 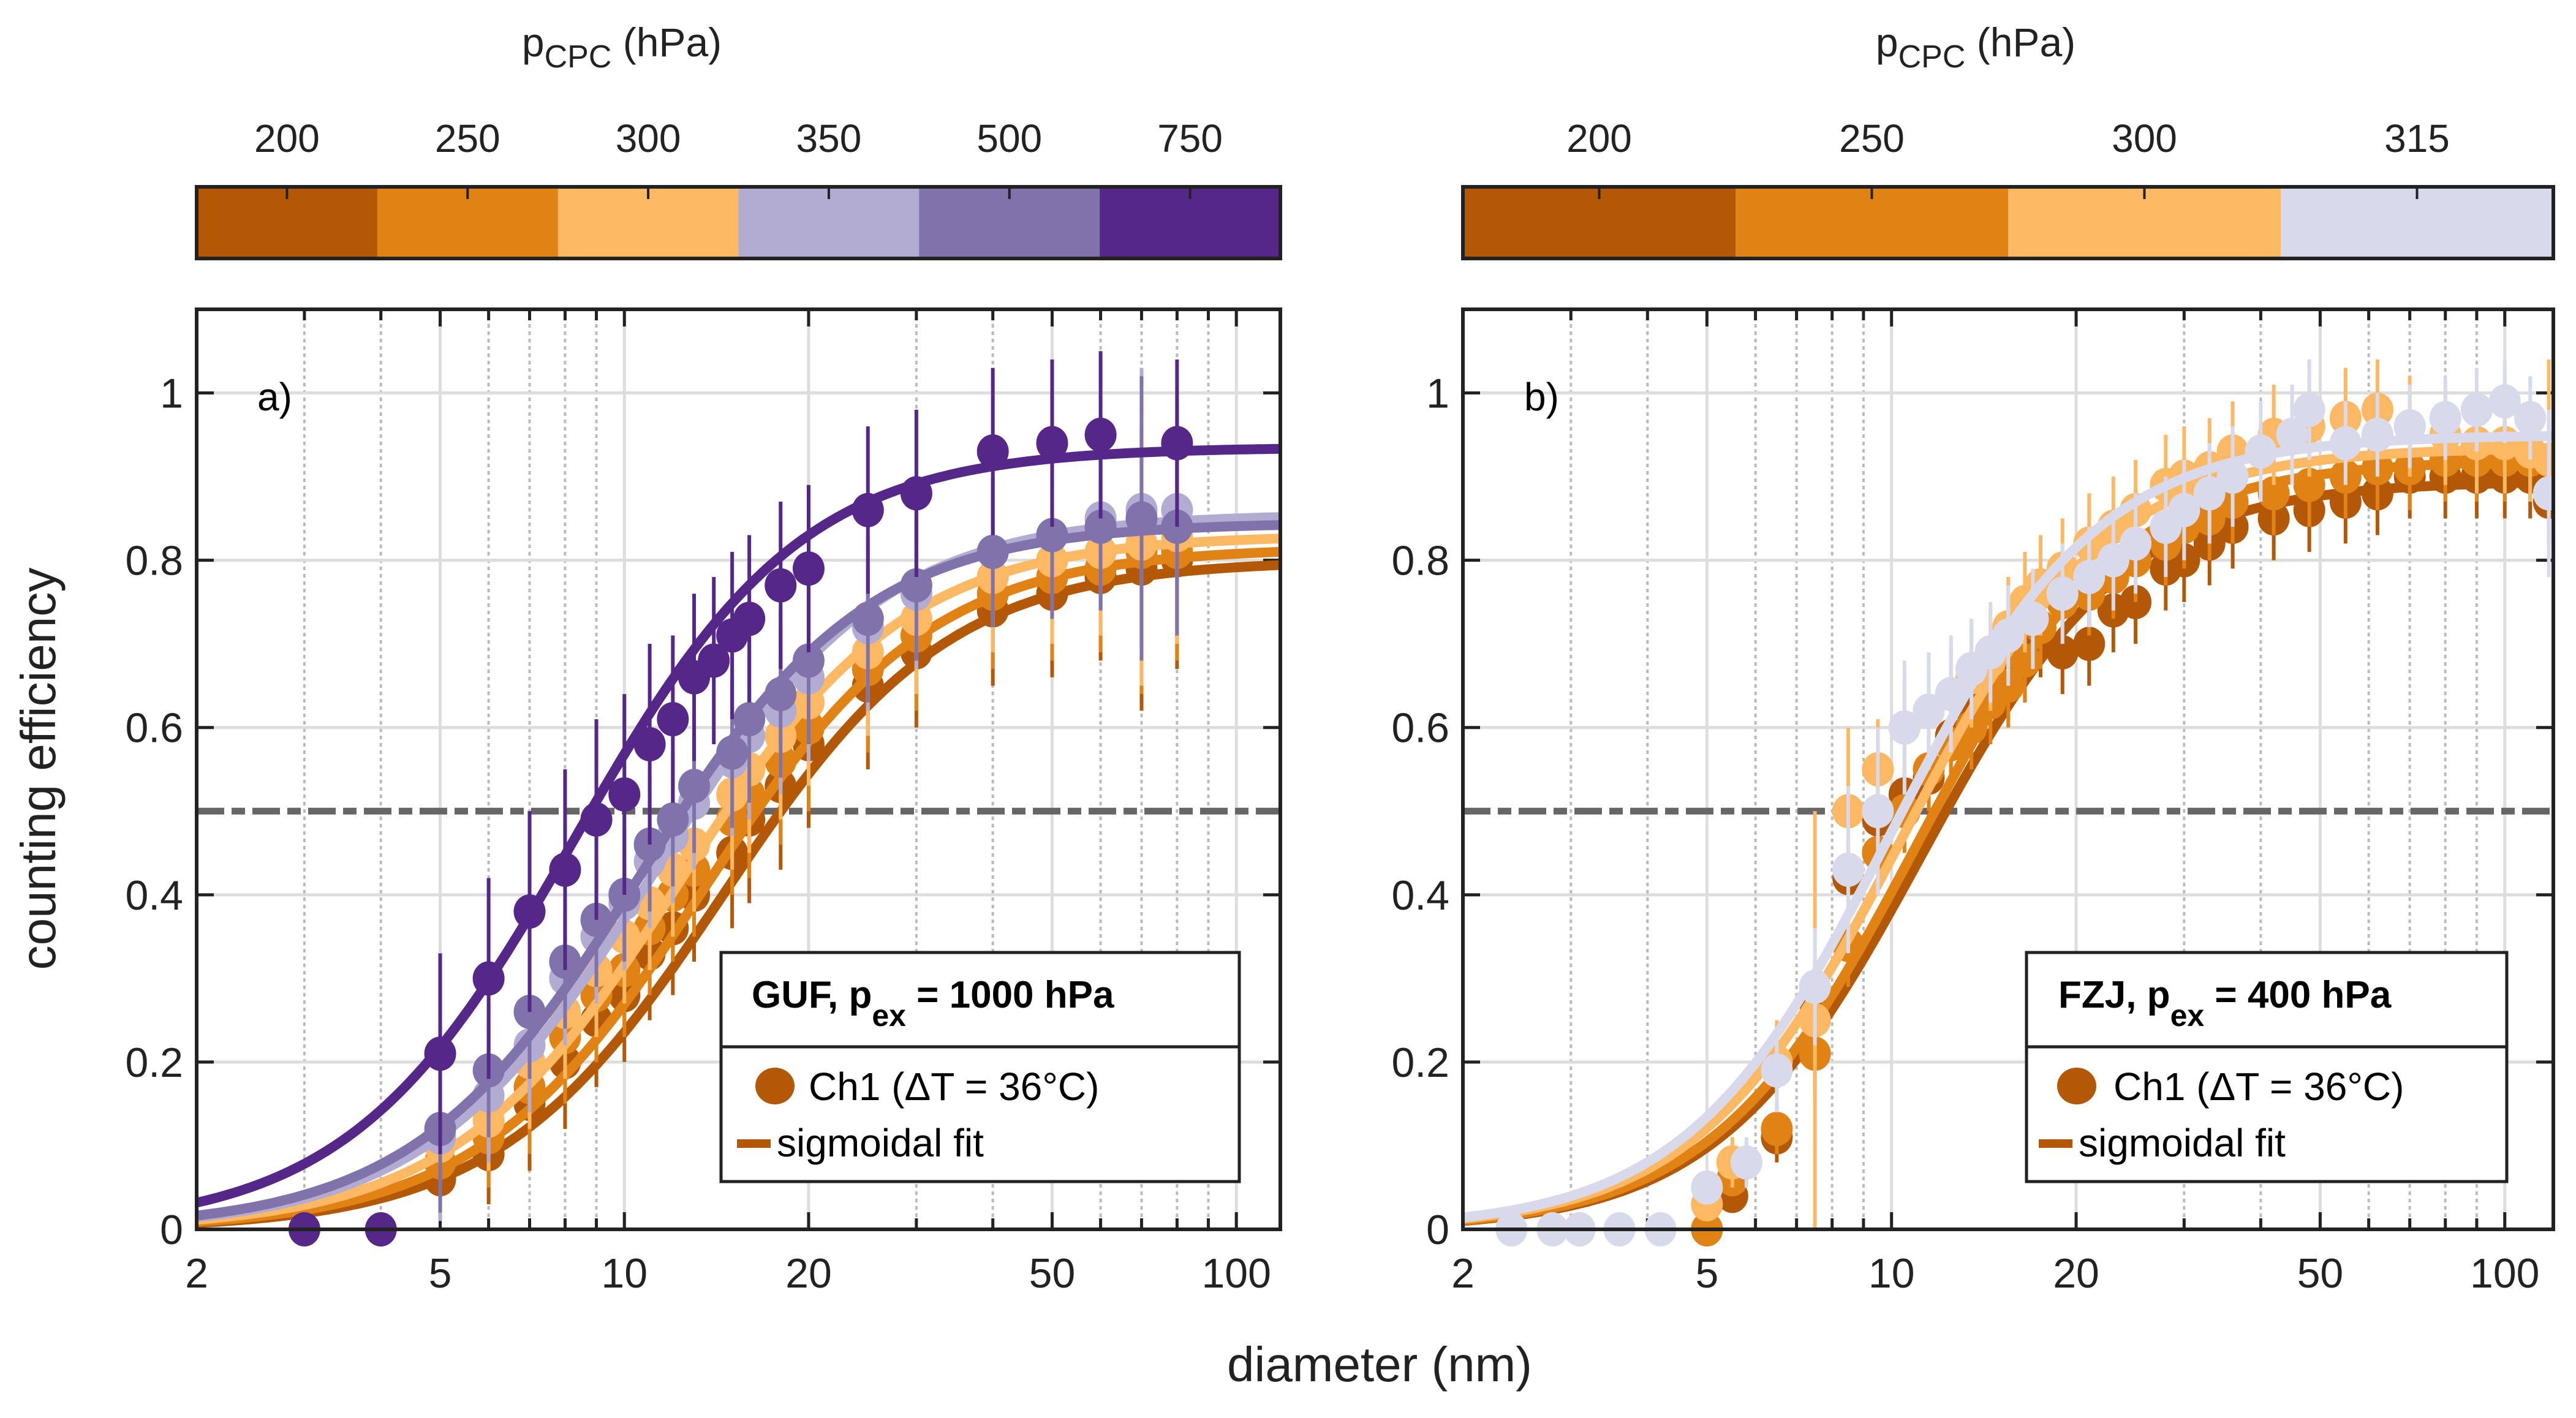 I want to click on colorbar-b-title: pCPC (hPa), so click(x=1976, y=48).